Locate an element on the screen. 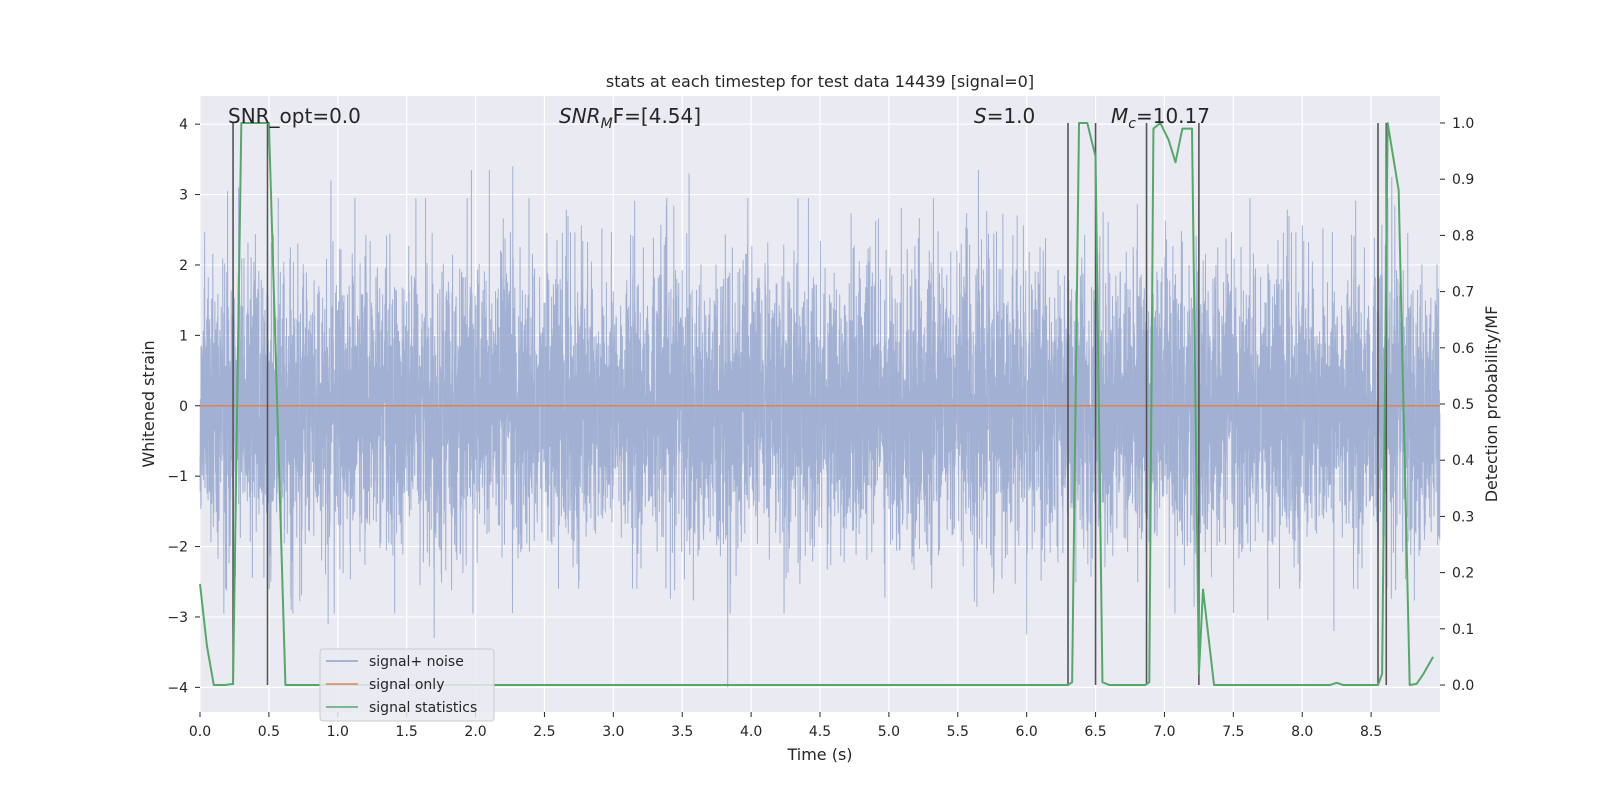  x-tick-label-14: 7.0 is located at coordinates (1164, 732).